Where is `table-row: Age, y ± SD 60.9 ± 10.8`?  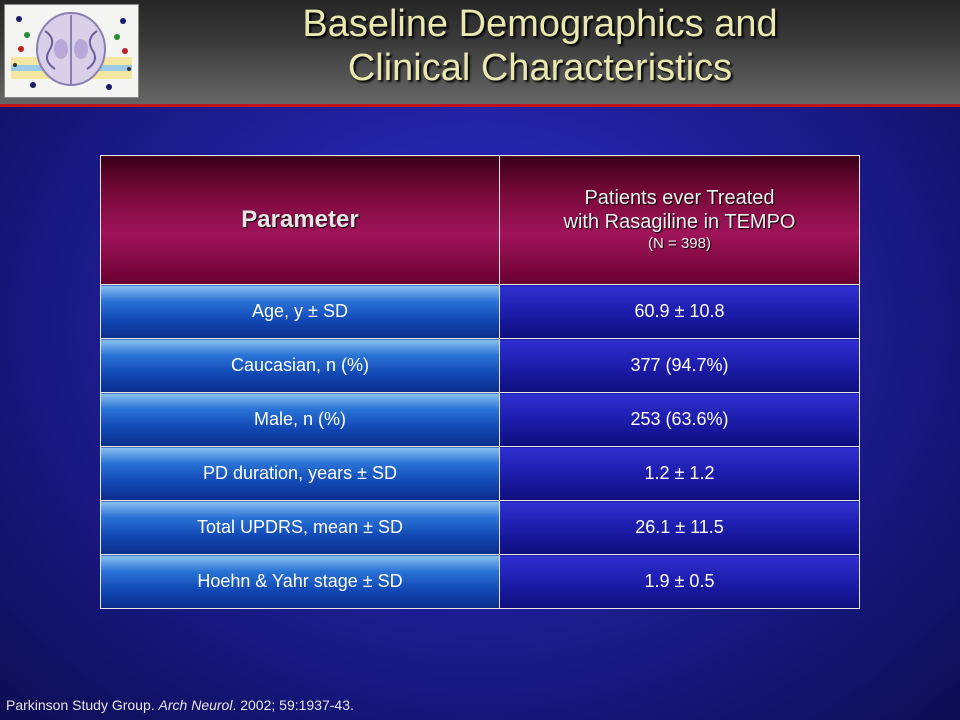
table-row: Age, y ± SD 60.9 ± 10.8 is located at coordinates (480, 311).